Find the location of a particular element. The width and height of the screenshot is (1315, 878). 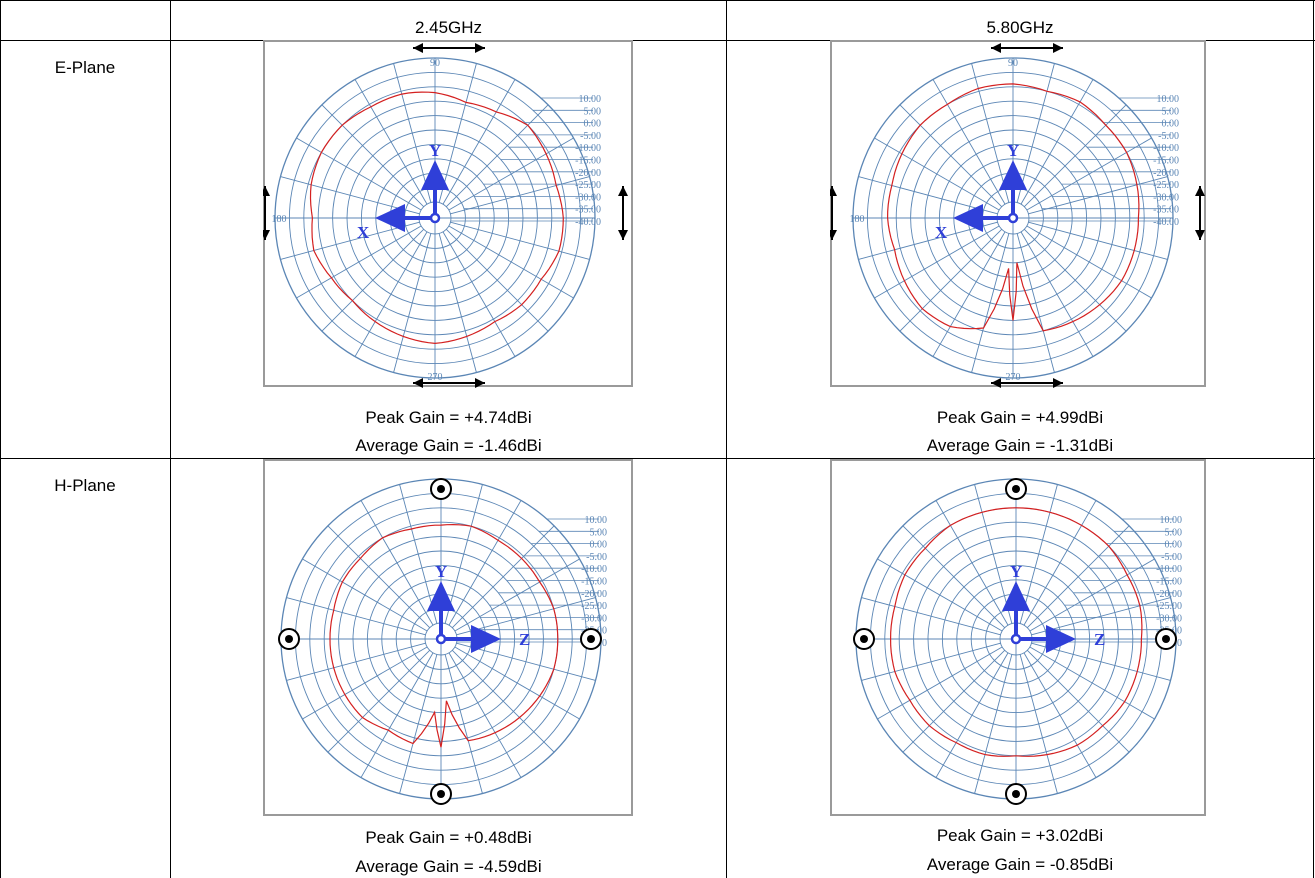

plot3-ring is located at coordinates (1016, 639).